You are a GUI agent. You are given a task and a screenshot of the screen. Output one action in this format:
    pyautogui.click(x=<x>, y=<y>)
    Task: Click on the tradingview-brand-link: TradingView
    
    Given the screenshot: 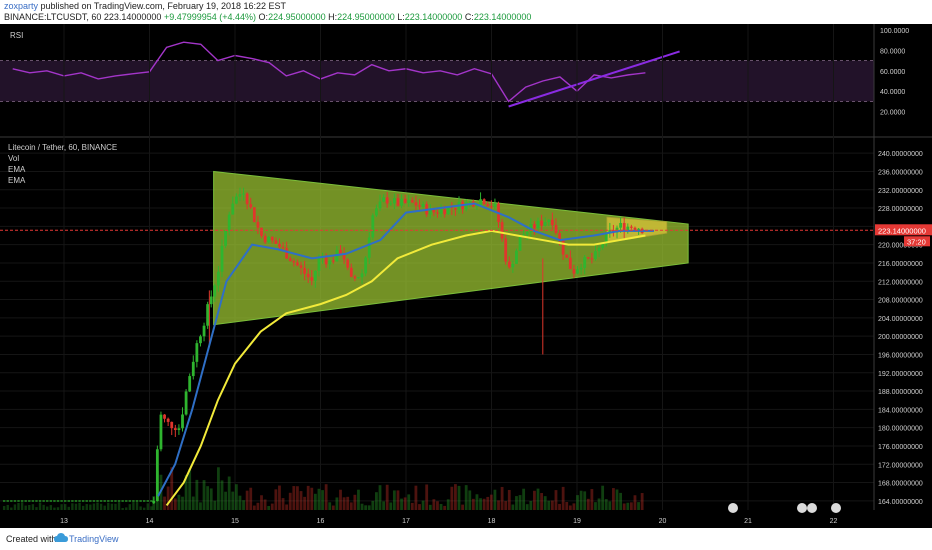 What is the action you would take?
    pyautogui.click(x=94, y=539)
    